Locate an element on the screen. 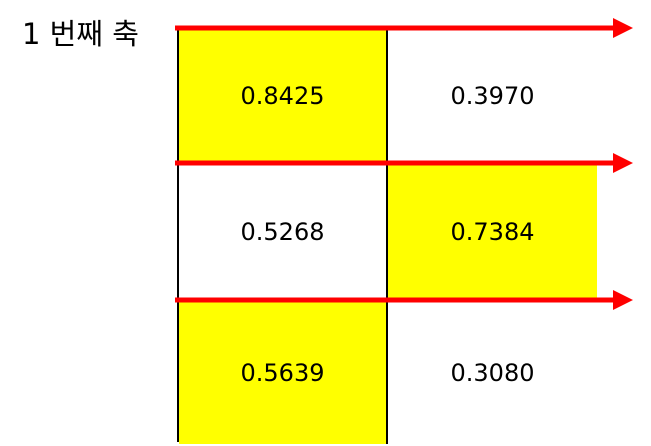  table-cell: 0.5268 is located at coordinates (283, 232).